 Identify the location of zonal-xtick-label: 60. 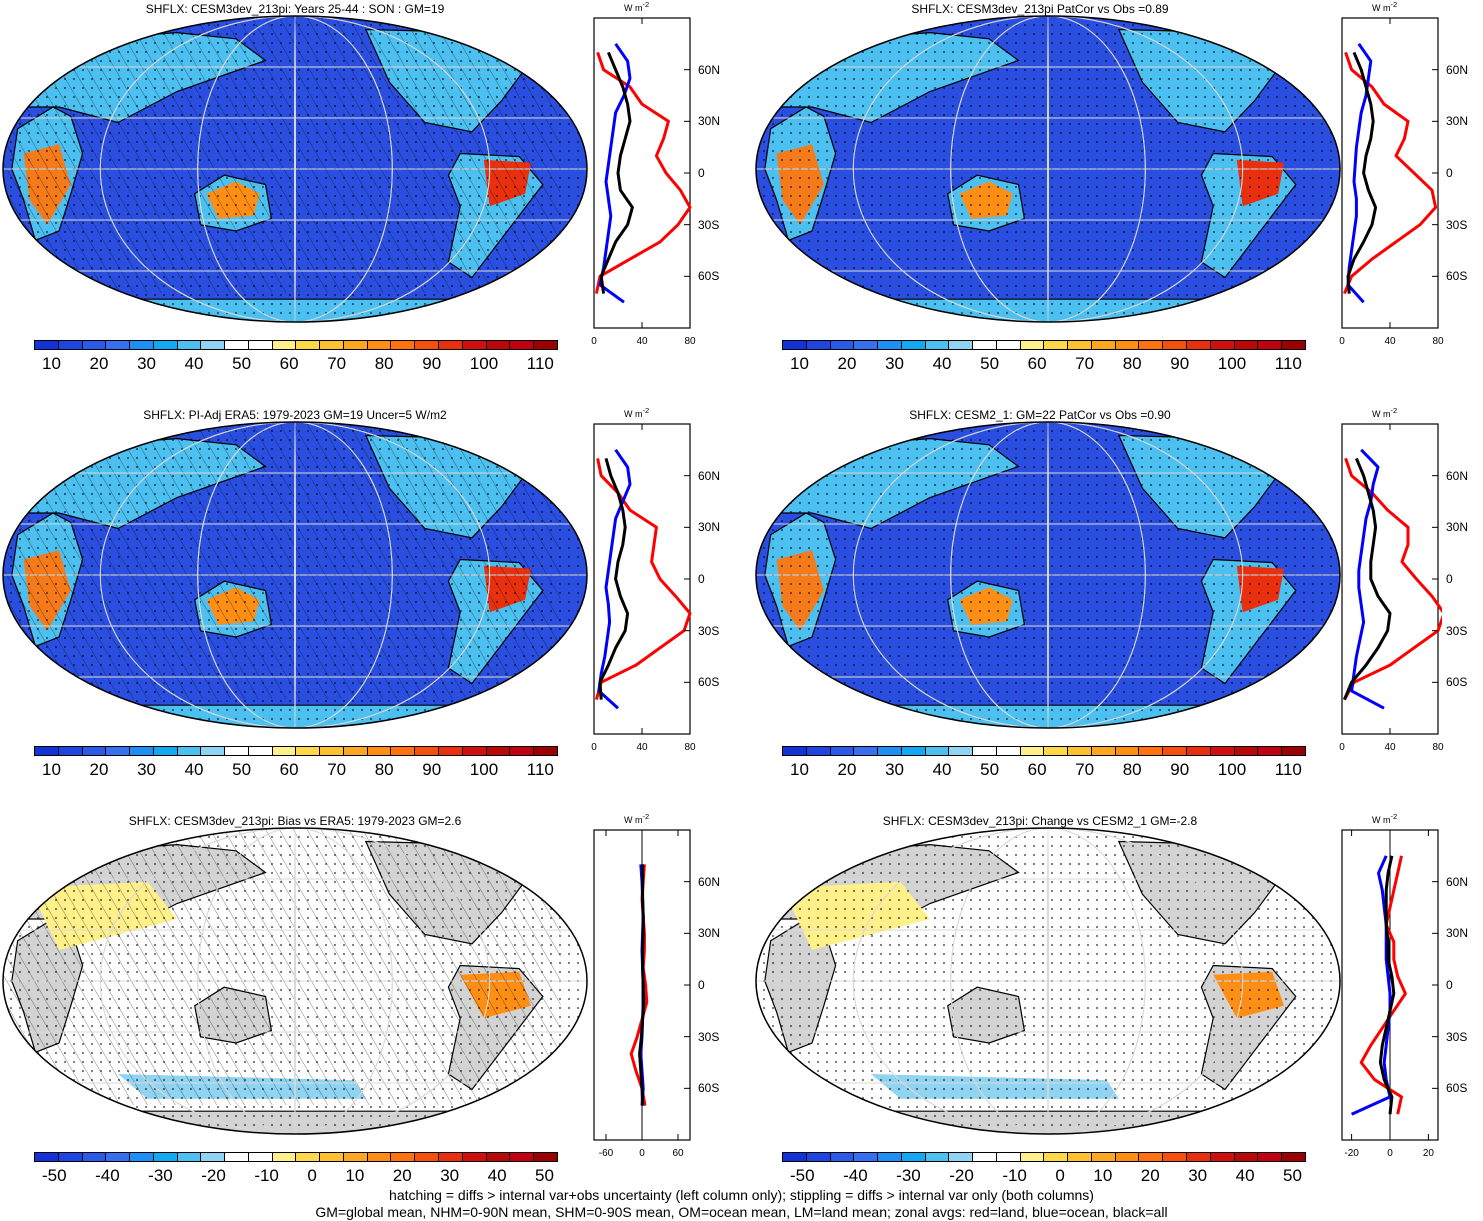
(678, 1153).